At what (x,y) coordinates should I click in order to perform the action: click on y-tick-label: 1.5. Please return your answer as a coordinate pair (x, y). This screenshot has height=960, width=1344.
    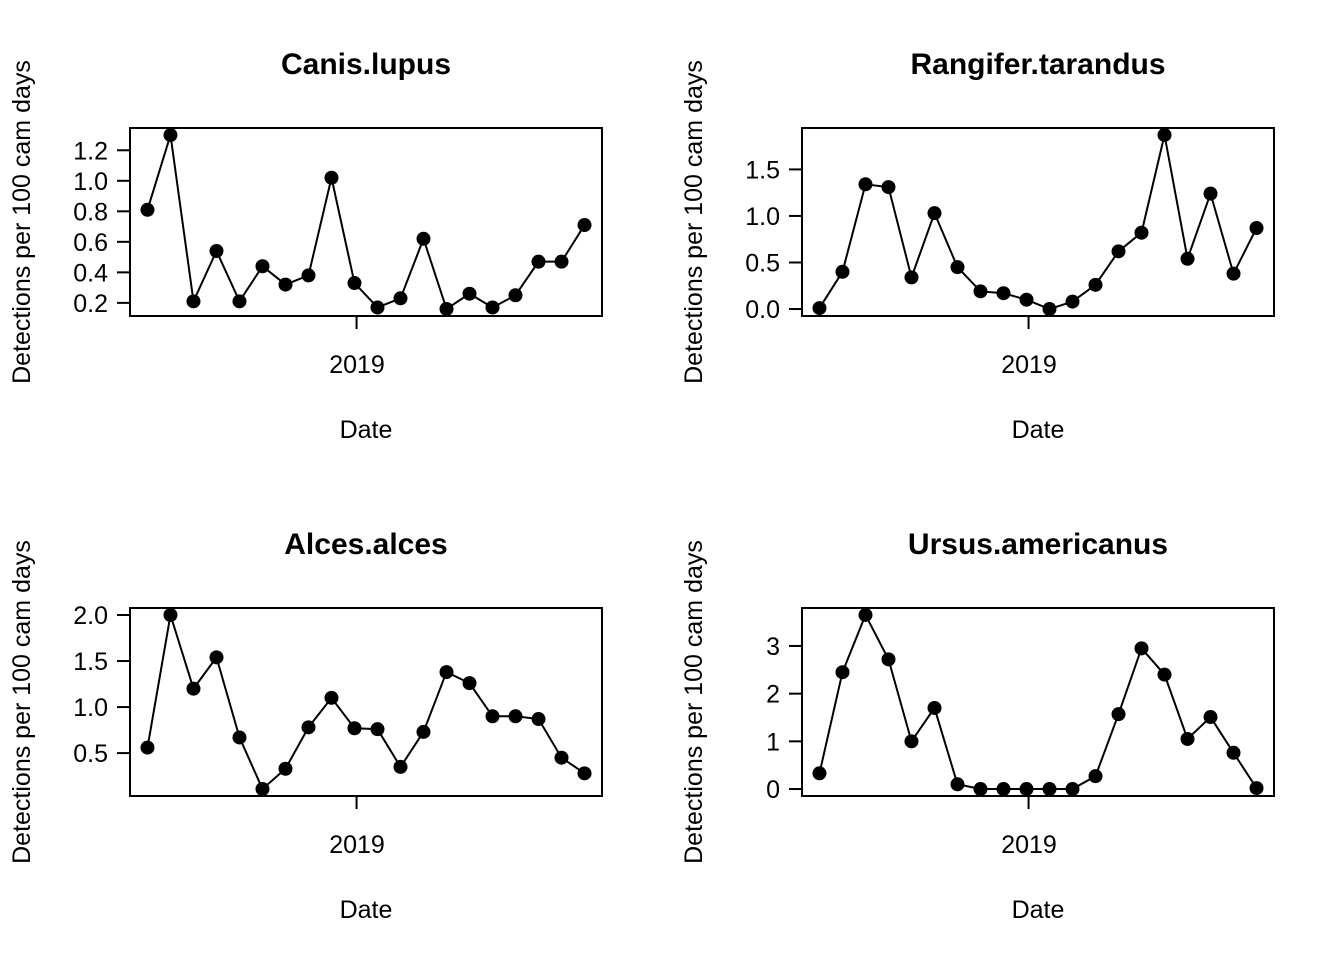
    Looking at the image, I should click on (762, 170).